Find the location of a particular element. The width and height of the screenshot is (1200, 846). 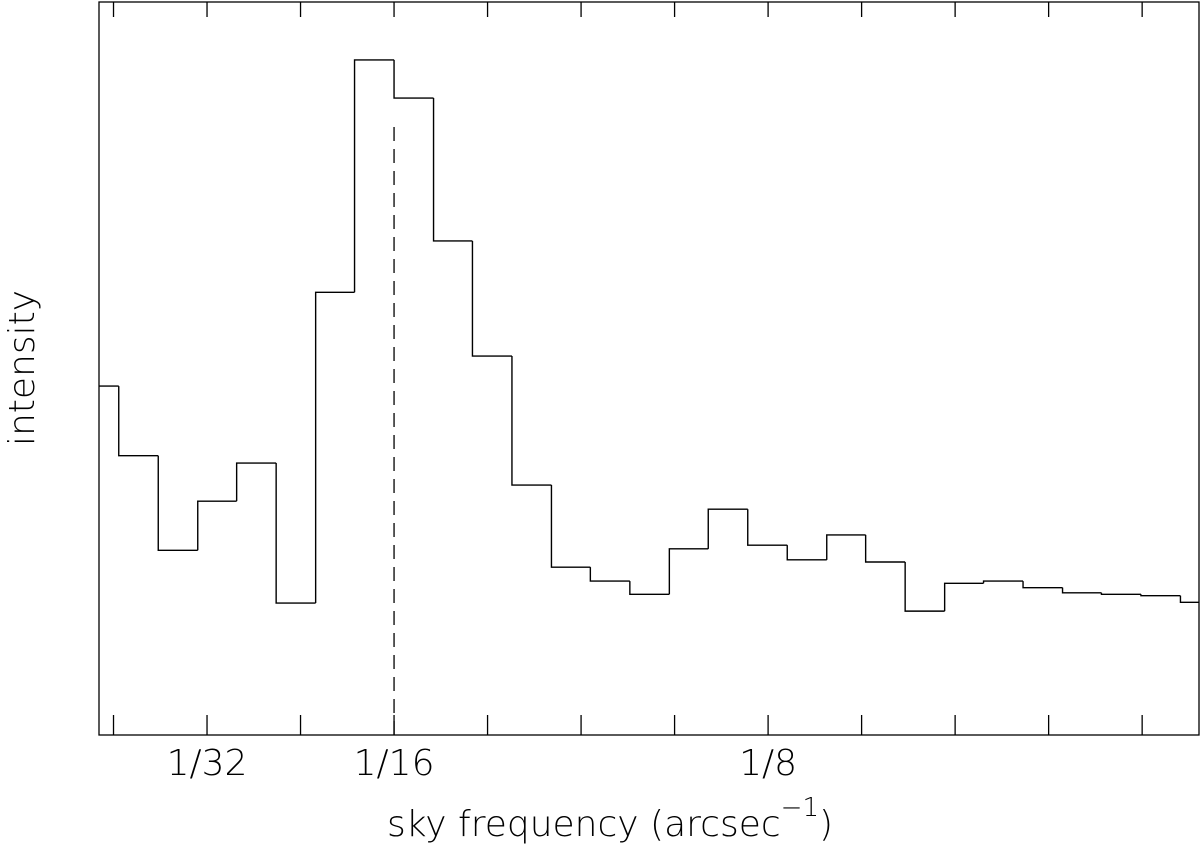

x-axis-label: sky frequency (arcsec−1) is located at coordinates (610, 819).